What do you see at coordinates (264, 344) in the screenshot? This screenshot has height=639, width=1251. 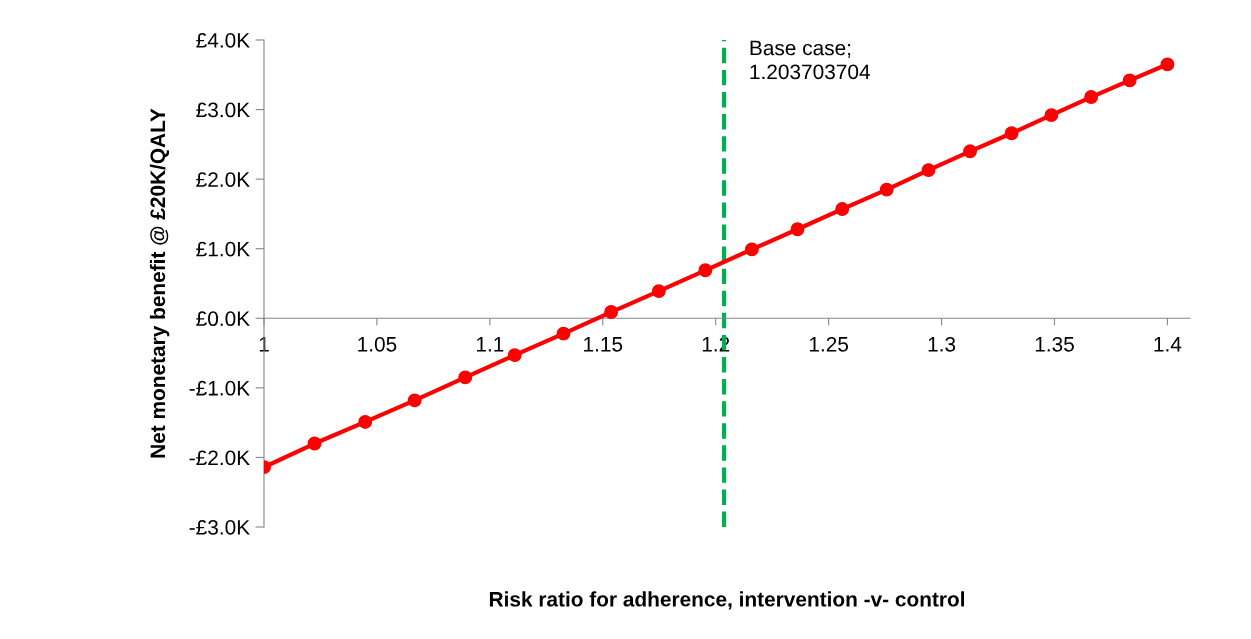 I see `x-tick-label: 1` at bounding box center [264, 344].